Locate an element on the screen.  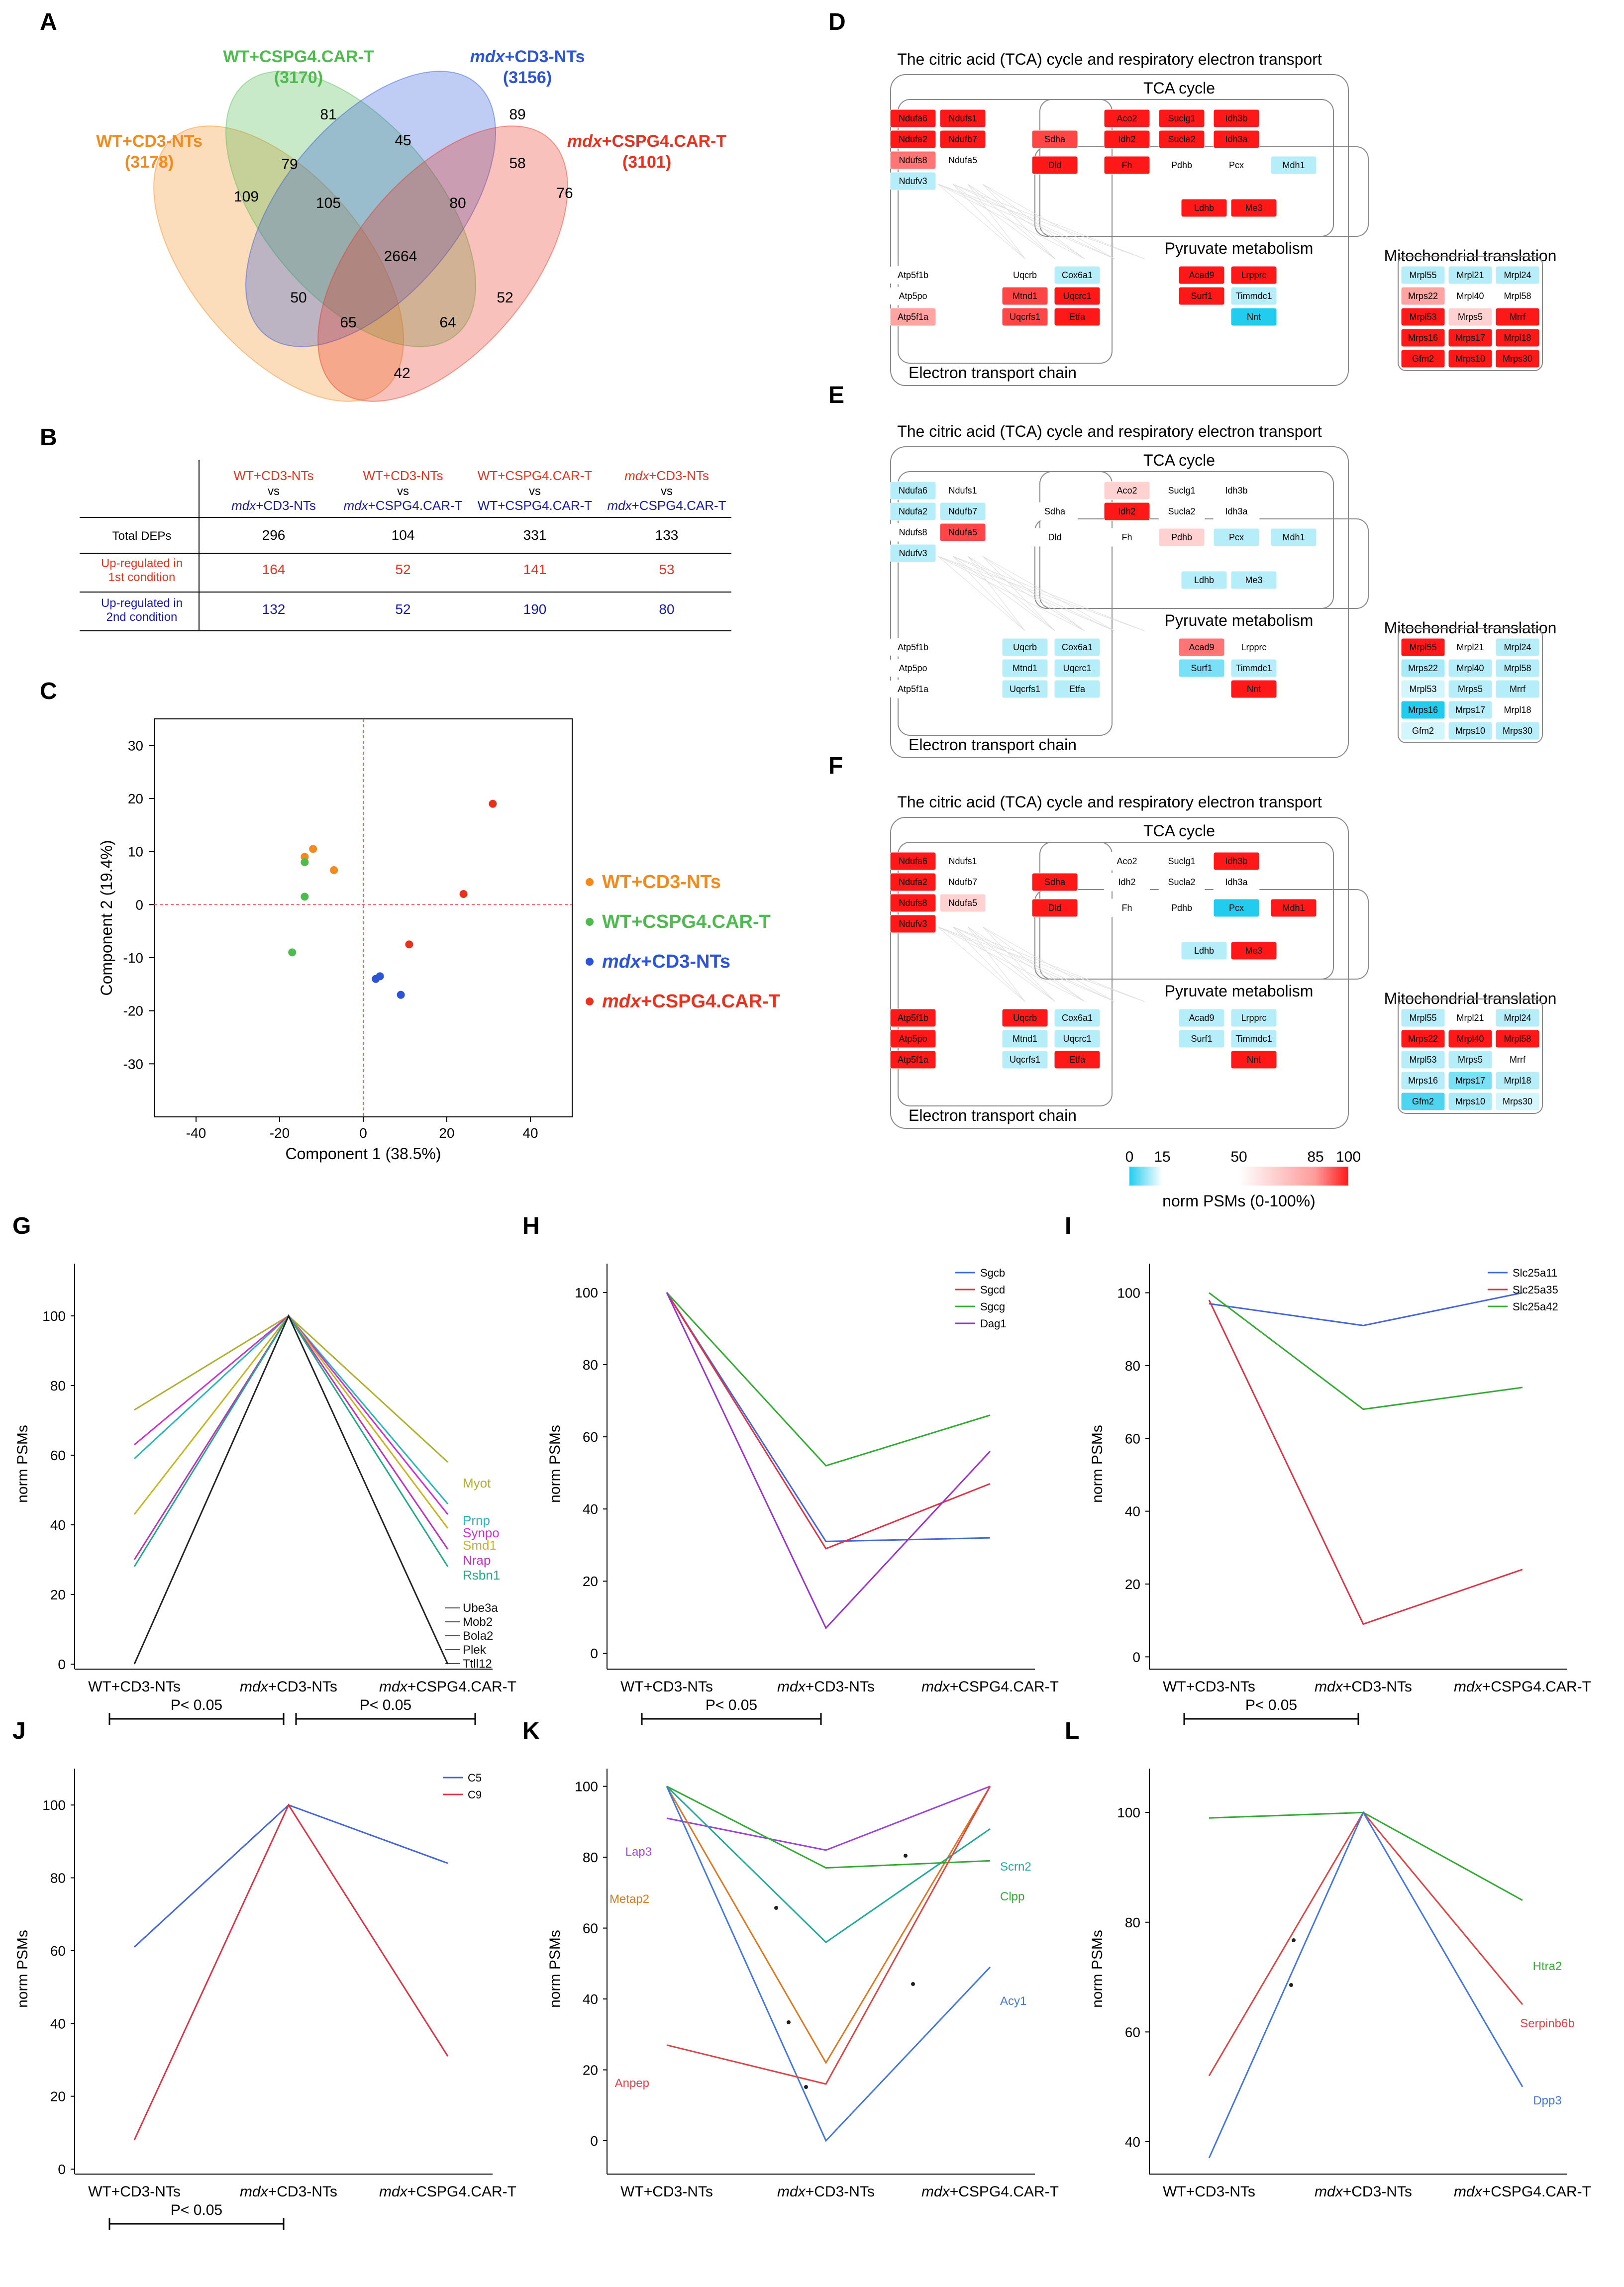
gene-box-label: Mrps22 is located at coordinates (1423, 296).